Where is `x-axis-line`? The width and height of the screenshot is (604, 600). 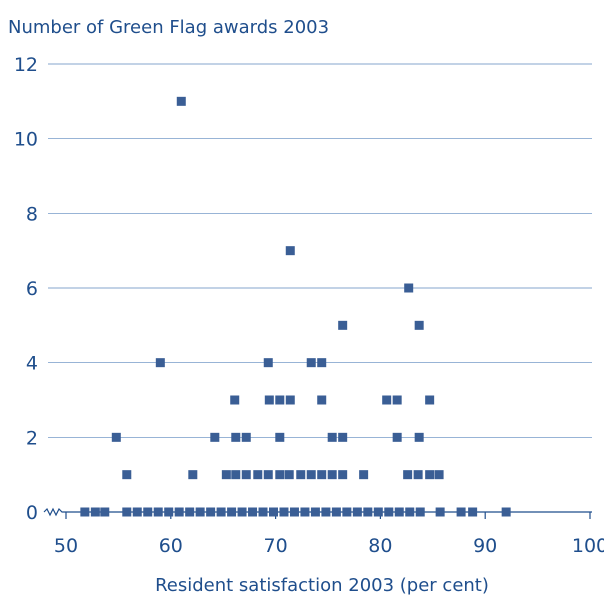
x-axis-line is located at coordinates (317, 512).